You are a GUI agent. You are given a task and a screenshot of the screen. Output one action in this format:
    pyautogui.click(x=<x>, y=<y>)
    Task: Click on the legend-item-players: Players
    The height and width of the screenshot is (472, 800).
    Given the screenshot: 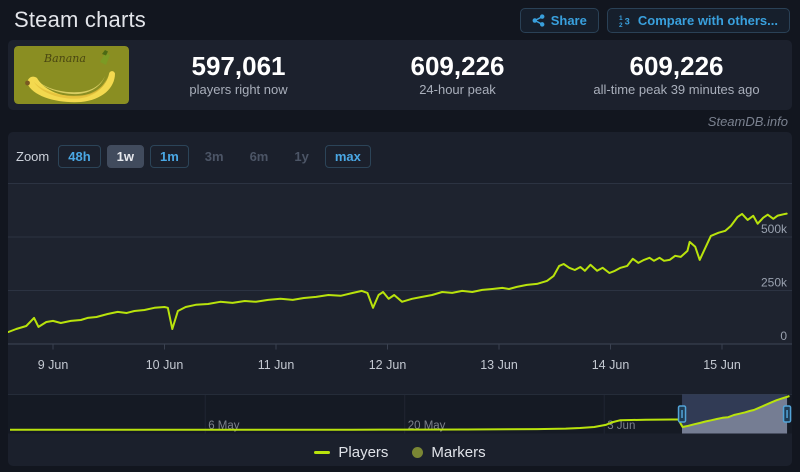 What is the action you would take?
    pyautogui.click(x=351, y=452)
    